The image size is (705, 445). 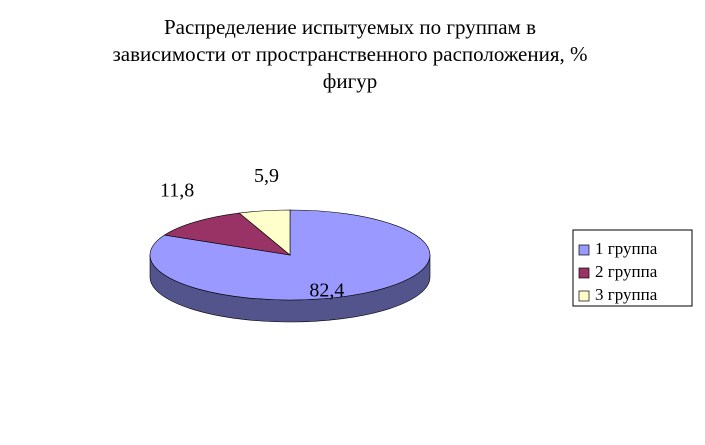 What do you see at coordinates (626, 248) in the screenshot?
I see `legend-label: 1 группа` at bounding box center [626, 248].